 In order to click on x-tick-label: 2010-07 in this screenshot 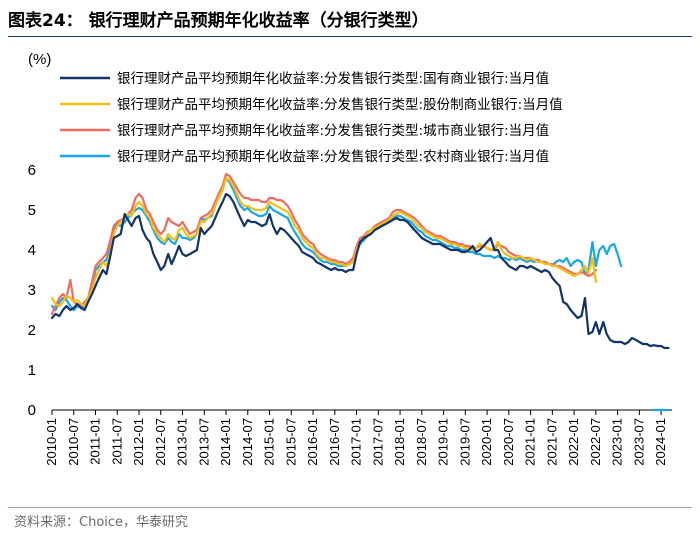, I will do `click(73, 442)`.